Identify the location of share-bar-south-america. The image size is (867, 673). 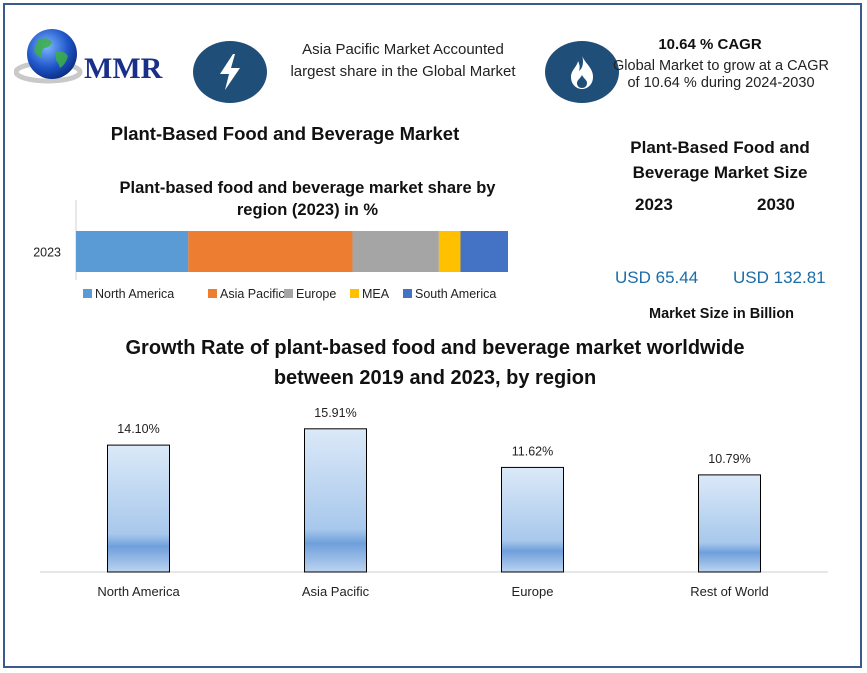
(484, 251).